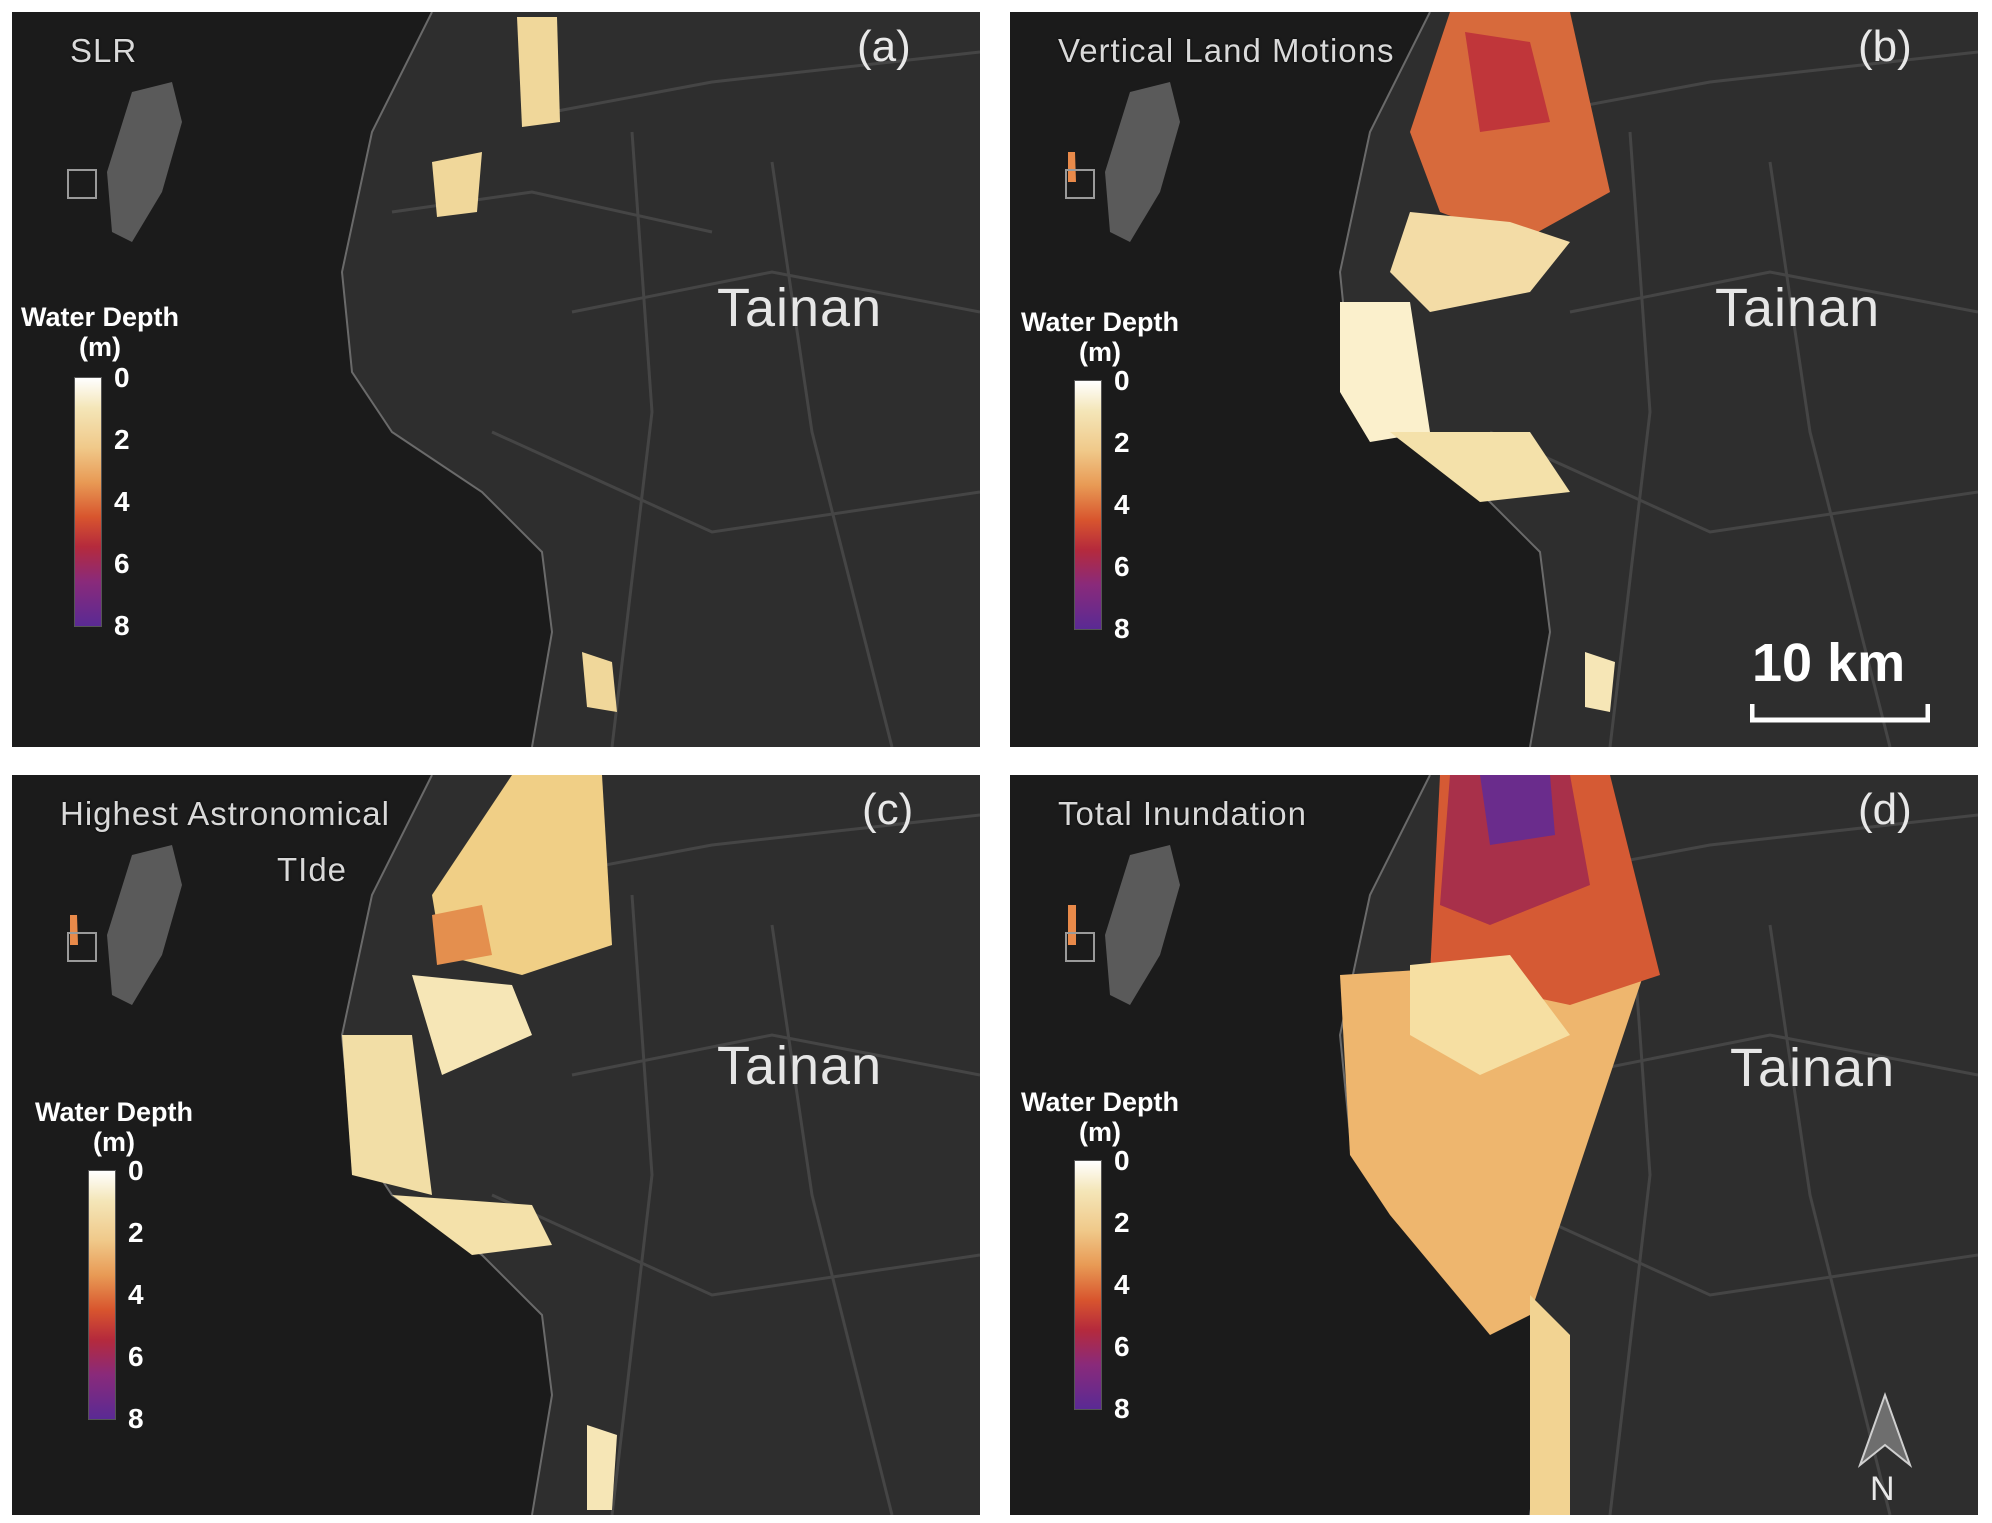  I want to click on panel-title-line2: TIde, so click(312, 869).